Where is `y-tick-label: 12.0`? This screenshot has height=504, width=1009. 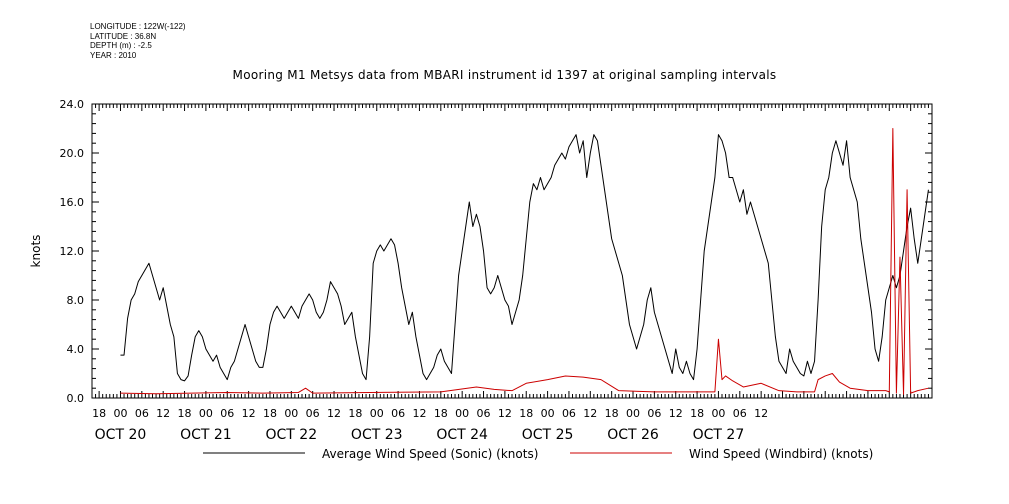 y-tick-label: 12.0 is located at coordinates (72, 251).